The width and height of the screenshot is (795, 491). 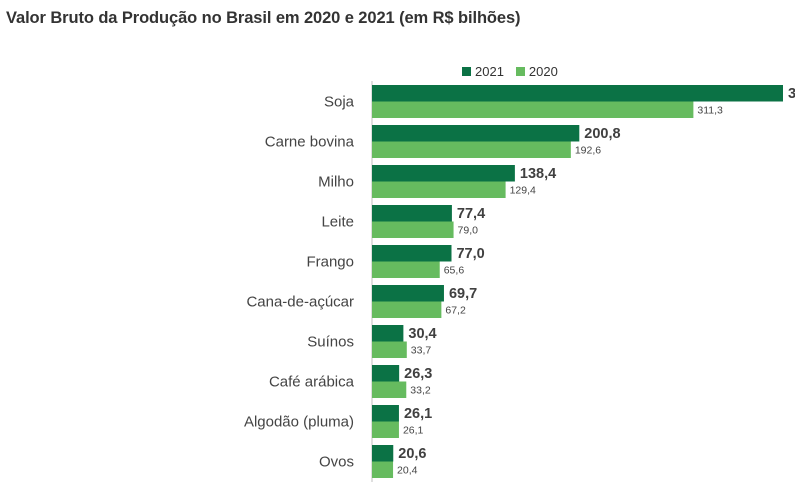 I want to click on legend: 2021 2020, so click(x=516, y=71).